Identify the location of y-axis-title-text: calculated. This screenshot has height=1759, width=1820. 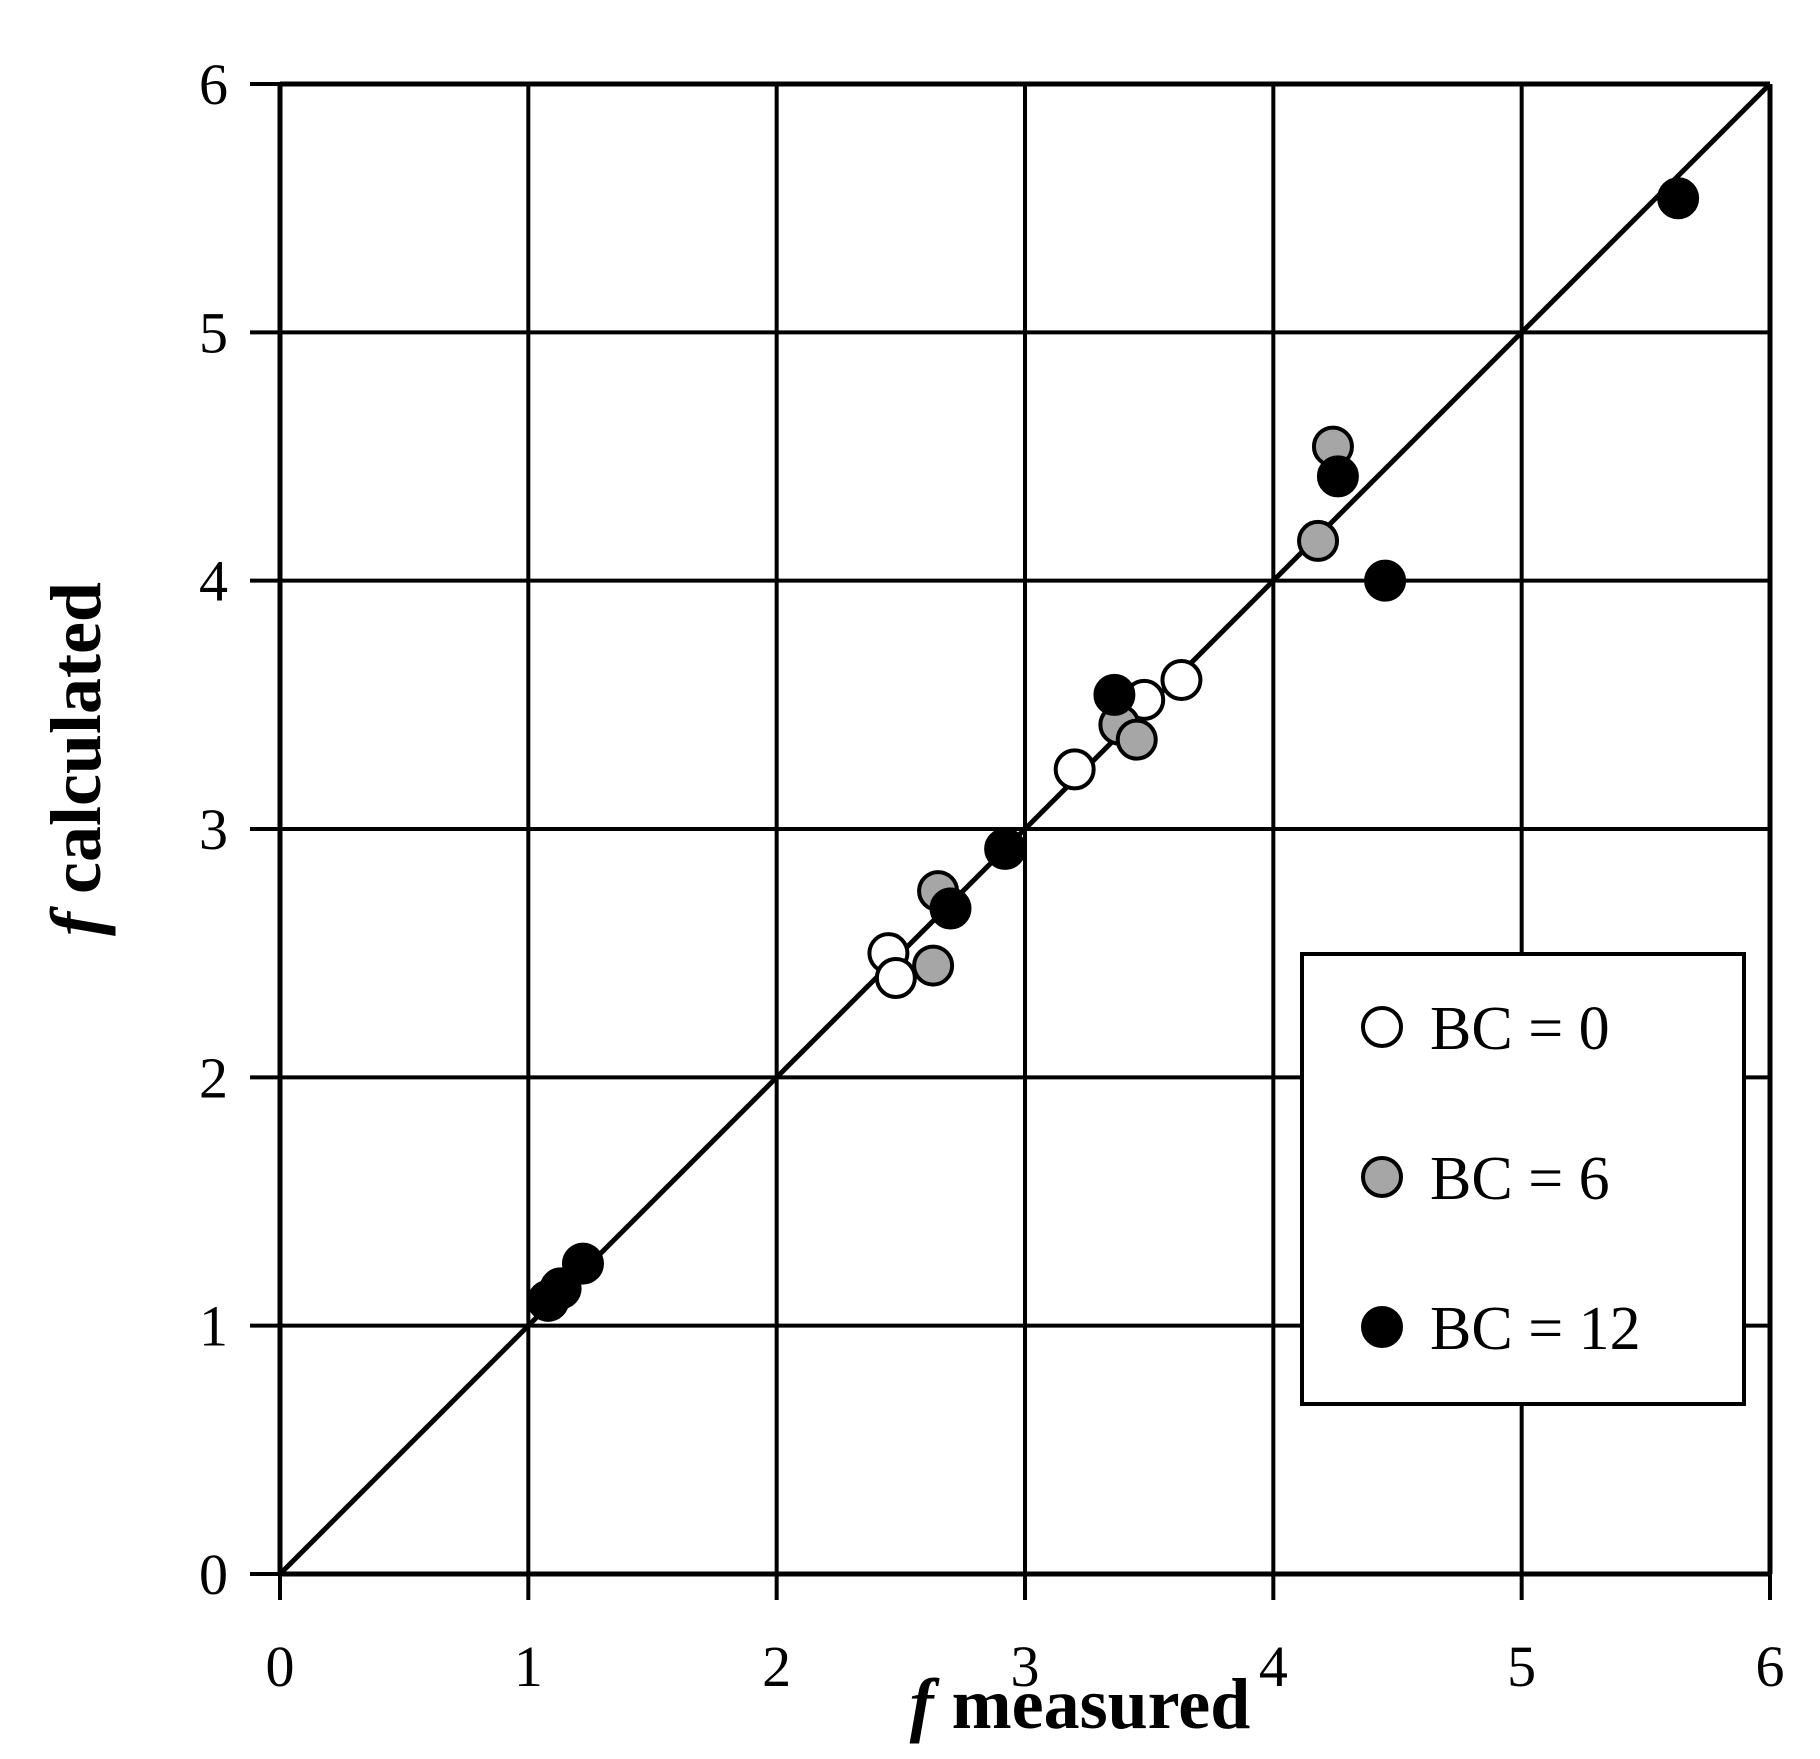
(76, 747).